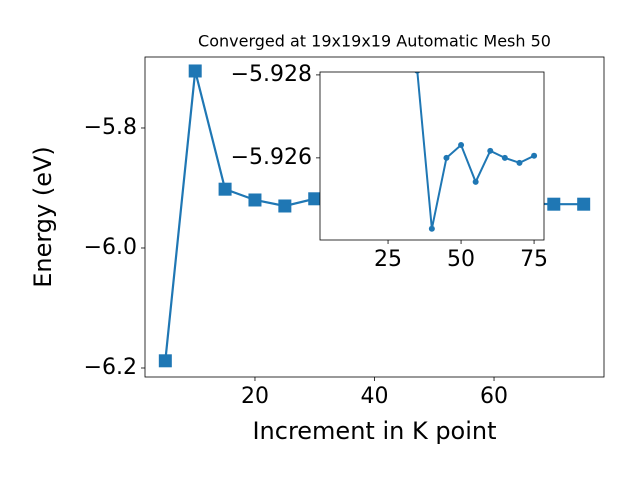 The height and width of the screenshot is (480, 640). Describe the element at coordinates (476, 152) in the screenshot. I see `data-layer` at that location.